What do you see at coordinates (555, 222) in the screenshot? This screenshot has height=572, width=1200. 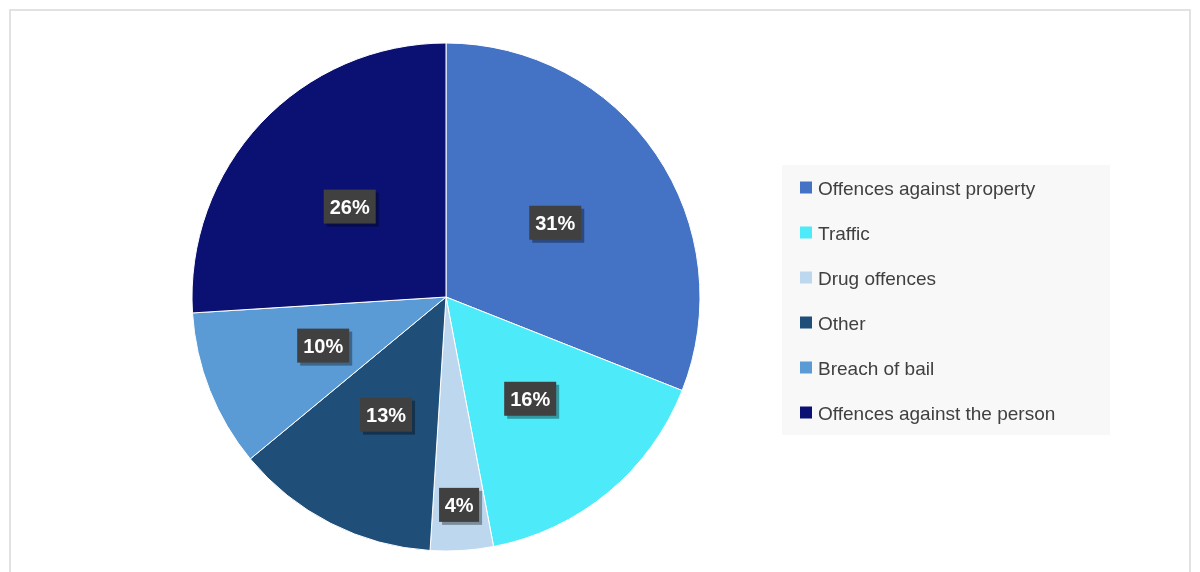 I see `data-label: 31%` at bounding box center [555, 222].